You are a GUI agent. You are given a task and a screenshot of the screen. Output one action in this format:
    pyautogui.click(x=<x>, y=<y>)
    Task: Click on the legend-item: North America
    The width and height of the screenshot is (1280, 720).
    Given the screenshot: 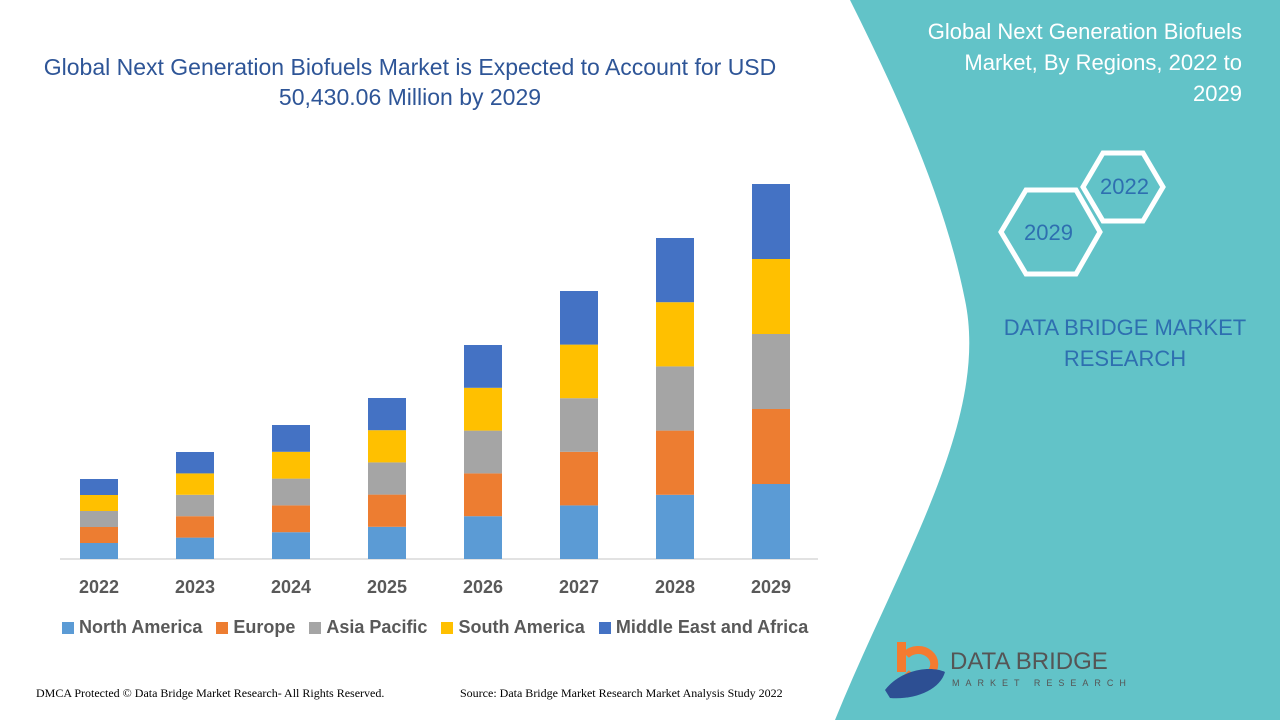 What is the action you would take?
    pyautogui.click(x=132, y=627)
    